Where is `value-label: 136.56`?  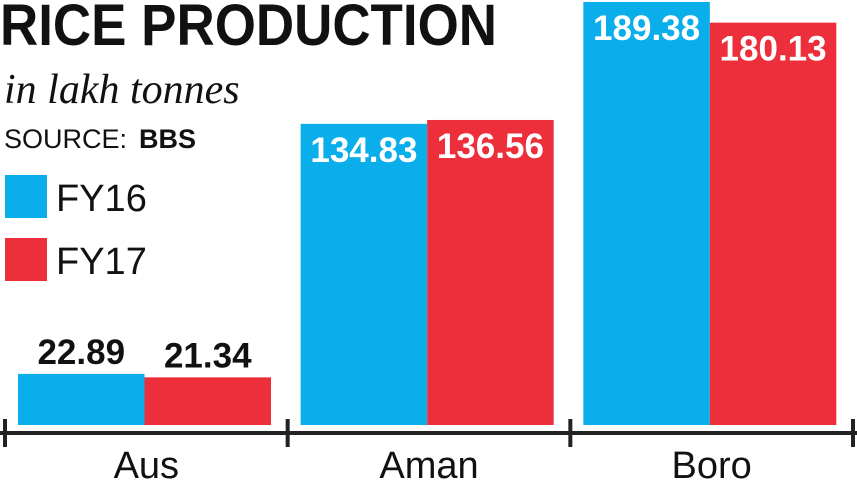 value-label: 136.56 is located at coordinates (490, 146).